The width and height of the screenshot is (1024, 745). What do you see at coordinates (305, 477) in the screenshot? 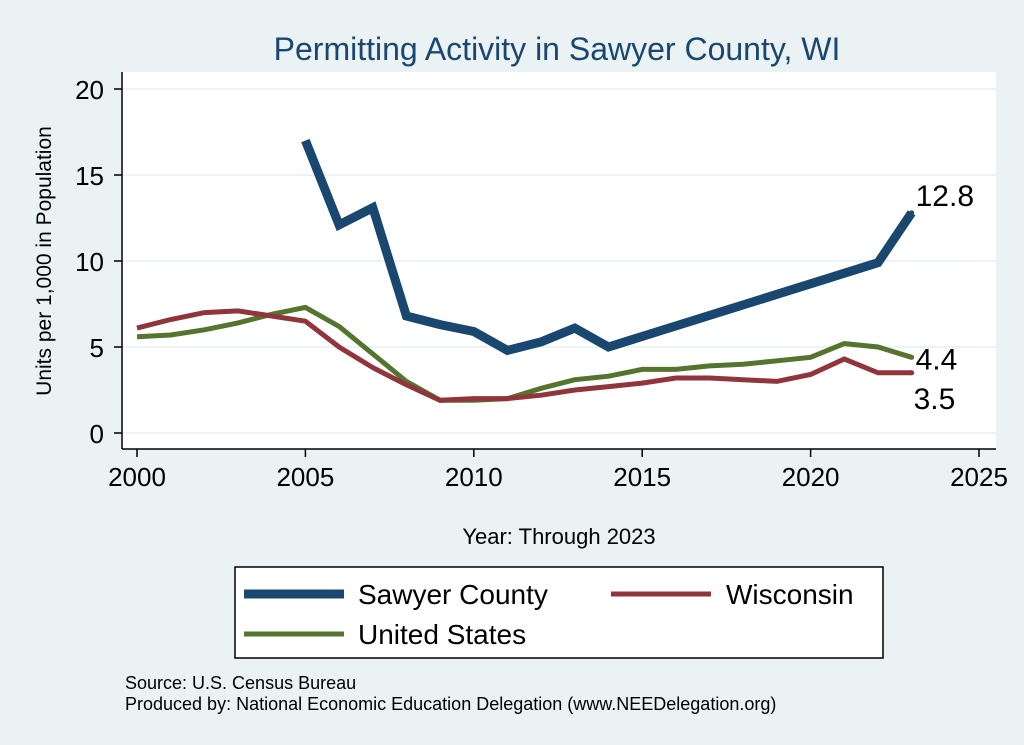
I see `x-tick-label: 2005` at bounding box center [305, 477].